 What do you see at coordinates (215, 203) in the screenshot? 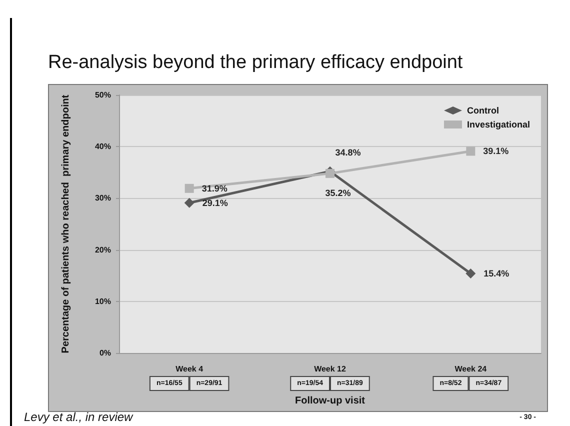
I see `data-label: 29.1%` at bounding box center [215, 203].